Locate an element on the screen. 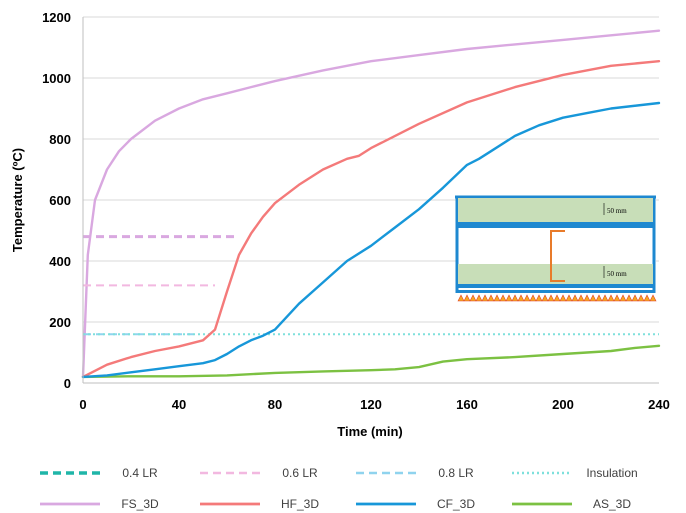 This screenshot has height=513, width=686. x-tick-labels: 0 40 80 120 160 200 240 is located at coordinates (374, 404).